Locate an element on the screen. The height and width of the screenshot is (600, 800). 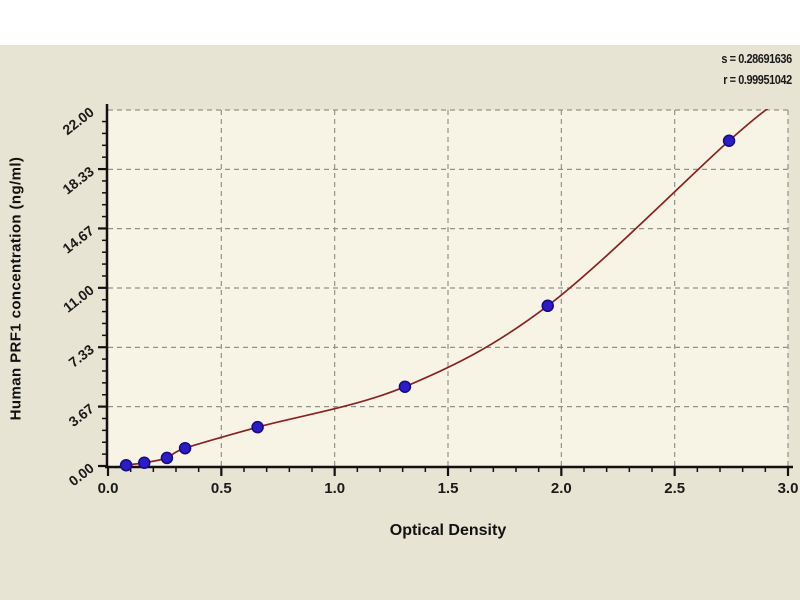
x-tick-label: 1.5 is located at coordinates (448, 488).